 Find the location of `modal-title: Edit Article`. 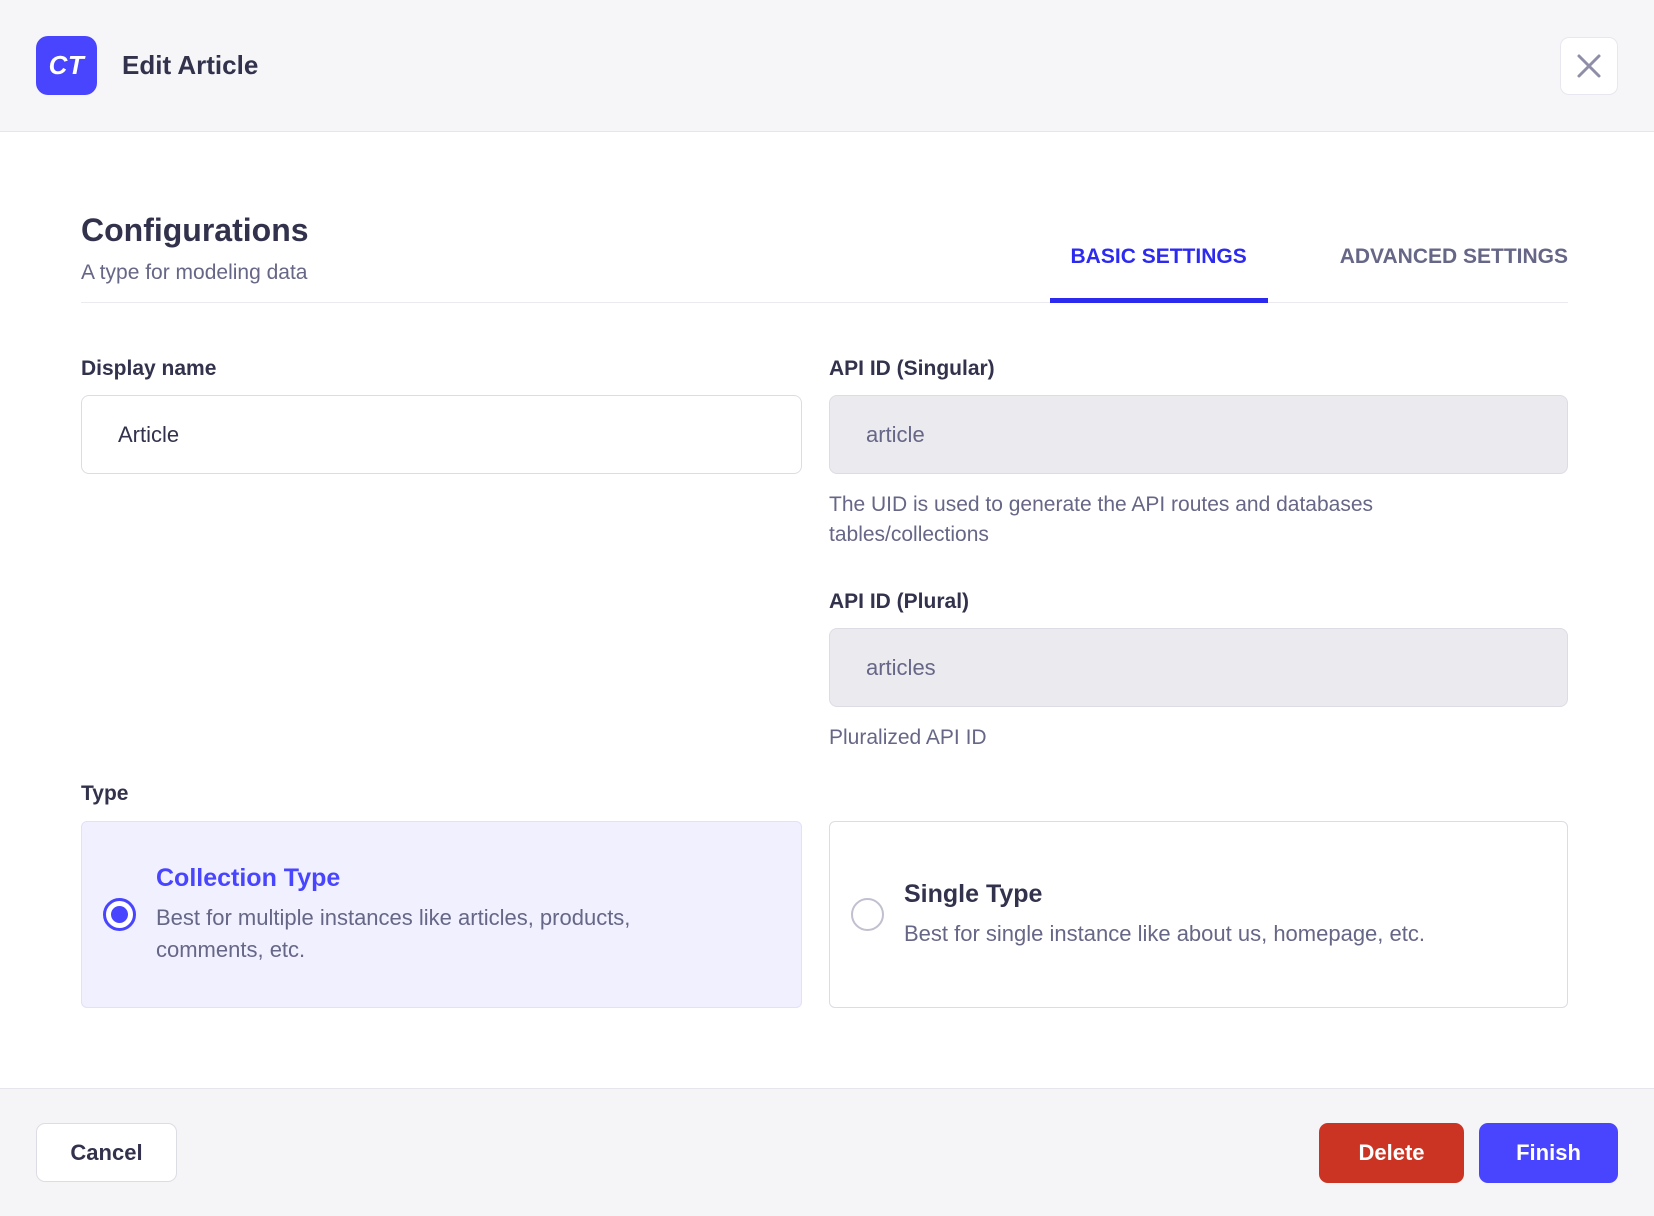

modal-title: Edit Article is located at coordinates (190, 65).